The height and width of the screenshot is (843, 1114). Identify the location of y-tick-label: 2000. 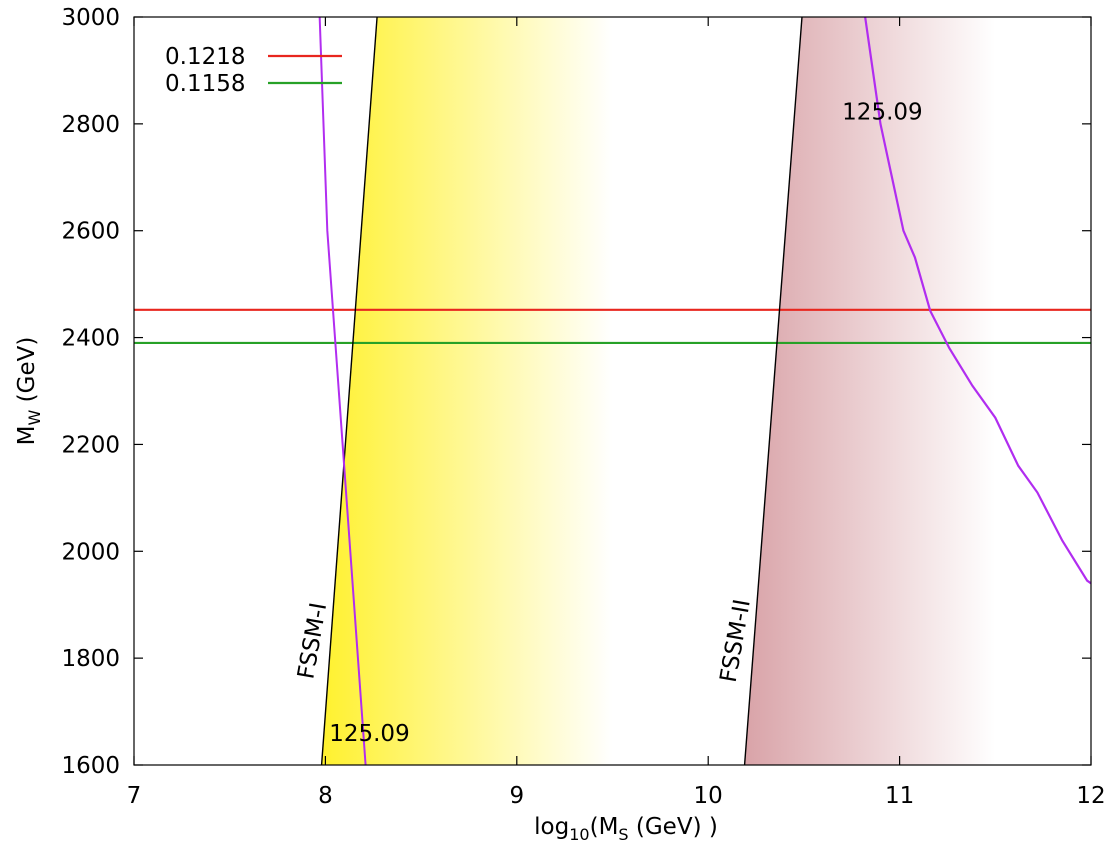
(90, 552).